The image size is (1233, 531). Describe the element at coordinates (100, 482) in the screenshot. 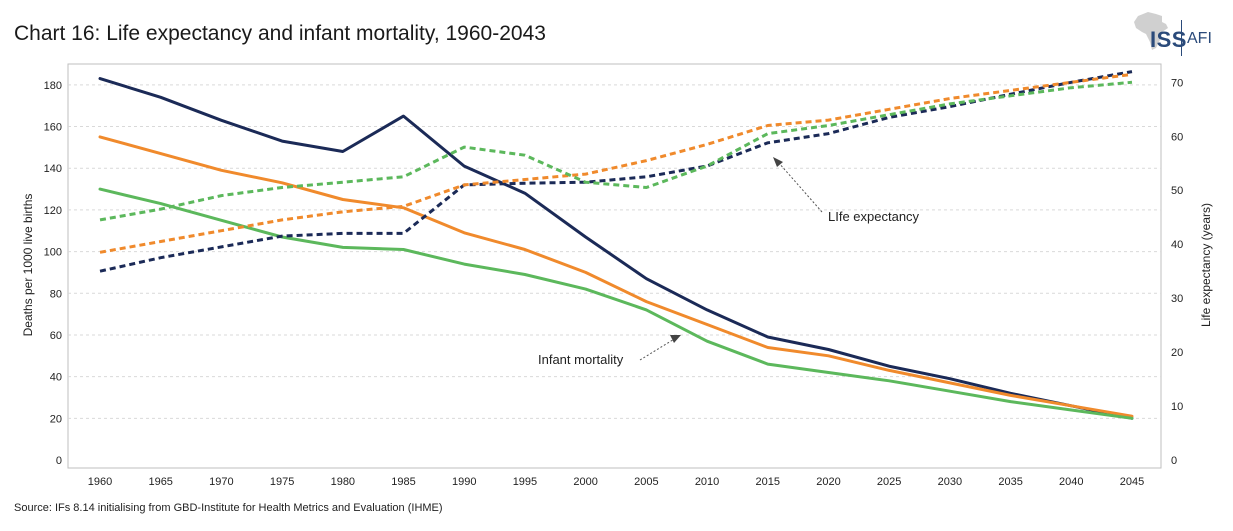

I see `x-tick-label: 1960` at that location.